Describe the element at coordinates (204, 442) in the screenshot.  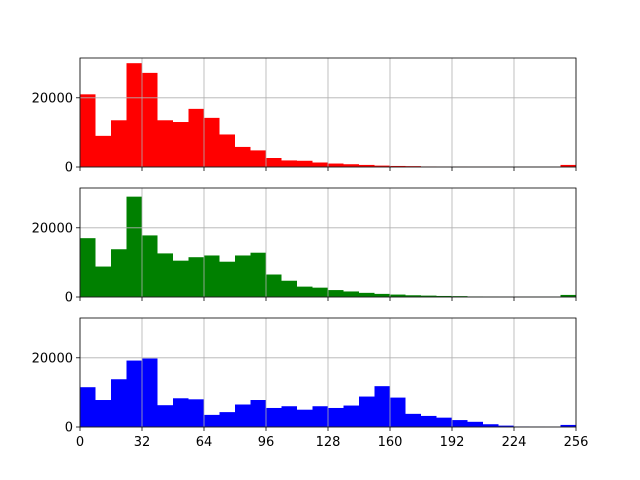
I see `x-tick-label: 64` at that location.